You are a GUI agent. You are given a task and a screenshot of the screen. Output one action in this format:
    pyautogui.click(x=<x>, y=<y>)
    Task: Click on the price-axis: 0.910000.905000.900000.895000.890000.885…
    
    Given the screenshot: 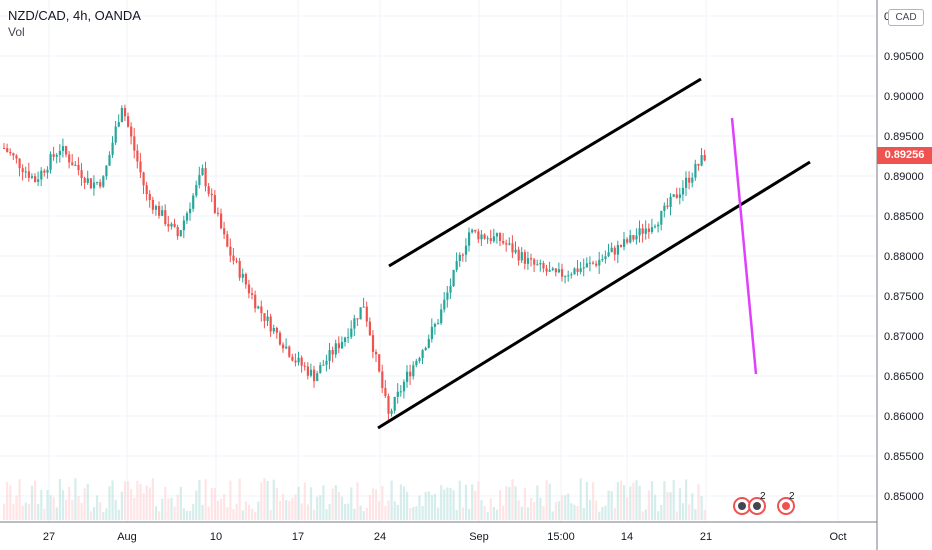 What is the action you would take?
    pyautogui.click(x=904, y=257)
    